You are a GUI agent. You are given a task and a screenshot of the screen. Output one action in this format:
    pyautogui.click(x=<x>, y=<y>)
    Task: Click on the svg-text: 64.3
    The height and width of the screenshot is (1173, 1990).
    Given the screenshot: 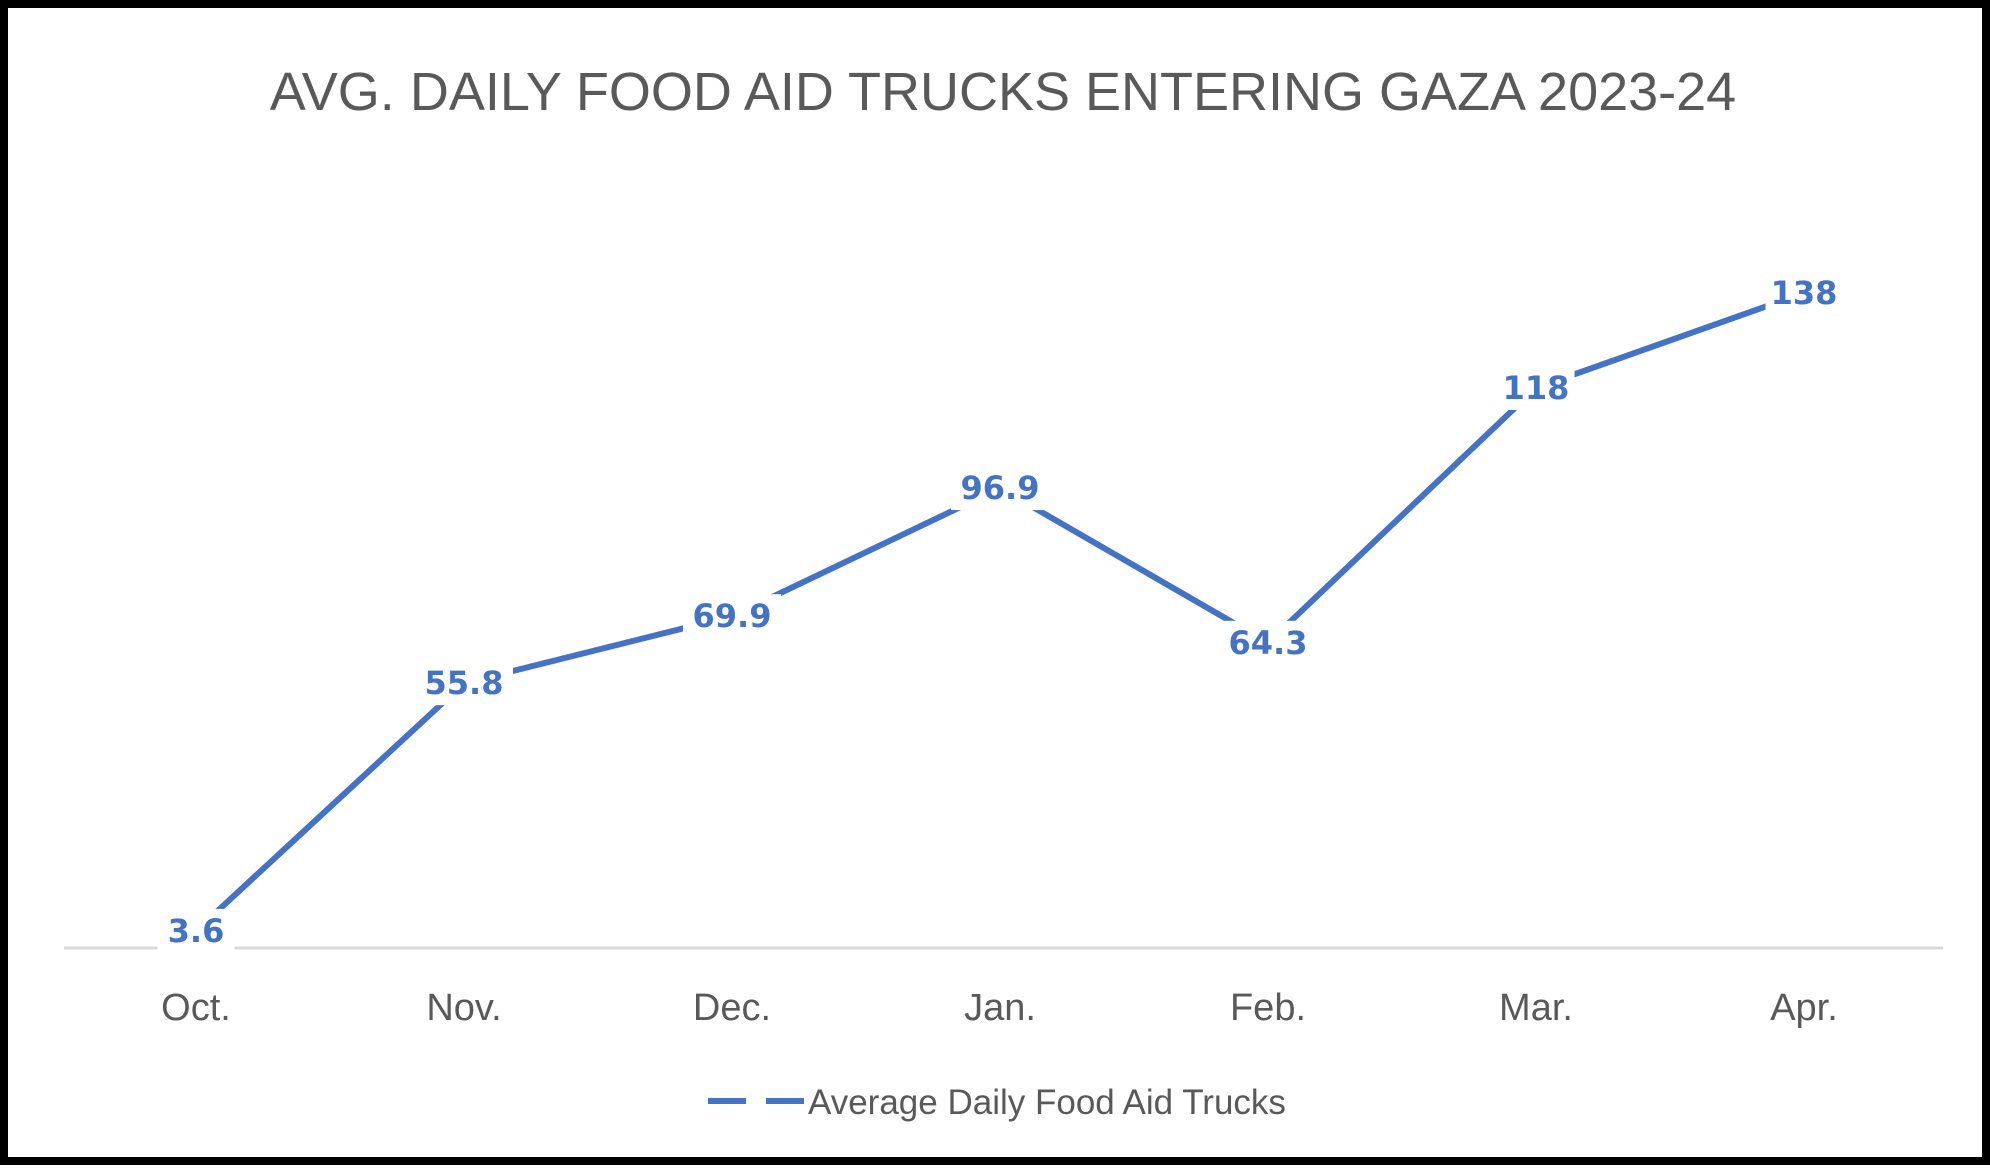 What is the action you would take?
    pyautogui.click(x=1268, y=643)
    